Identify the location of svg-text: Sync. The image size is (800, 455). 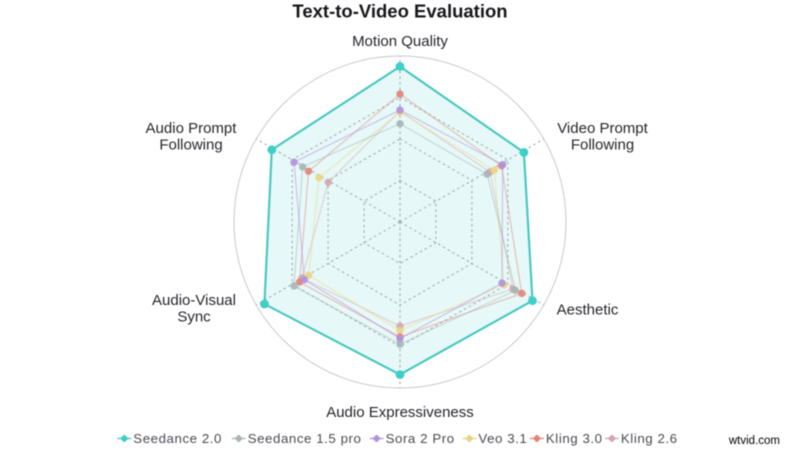
(194, 317).